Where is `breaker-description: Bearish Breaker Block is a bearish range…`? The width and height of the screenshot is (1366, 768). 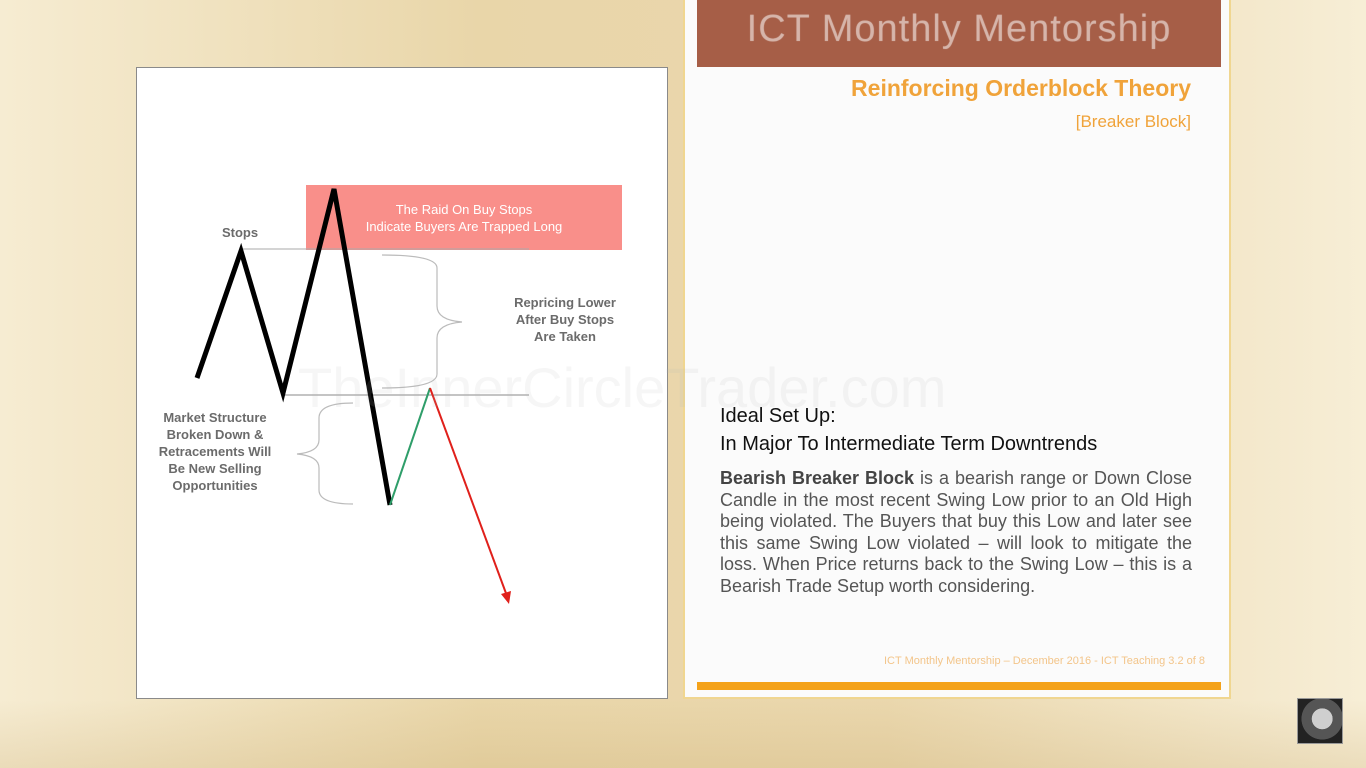 breaker-description: Bearish Breaker Block is a bearish range… is located at coordinates (956, 532).